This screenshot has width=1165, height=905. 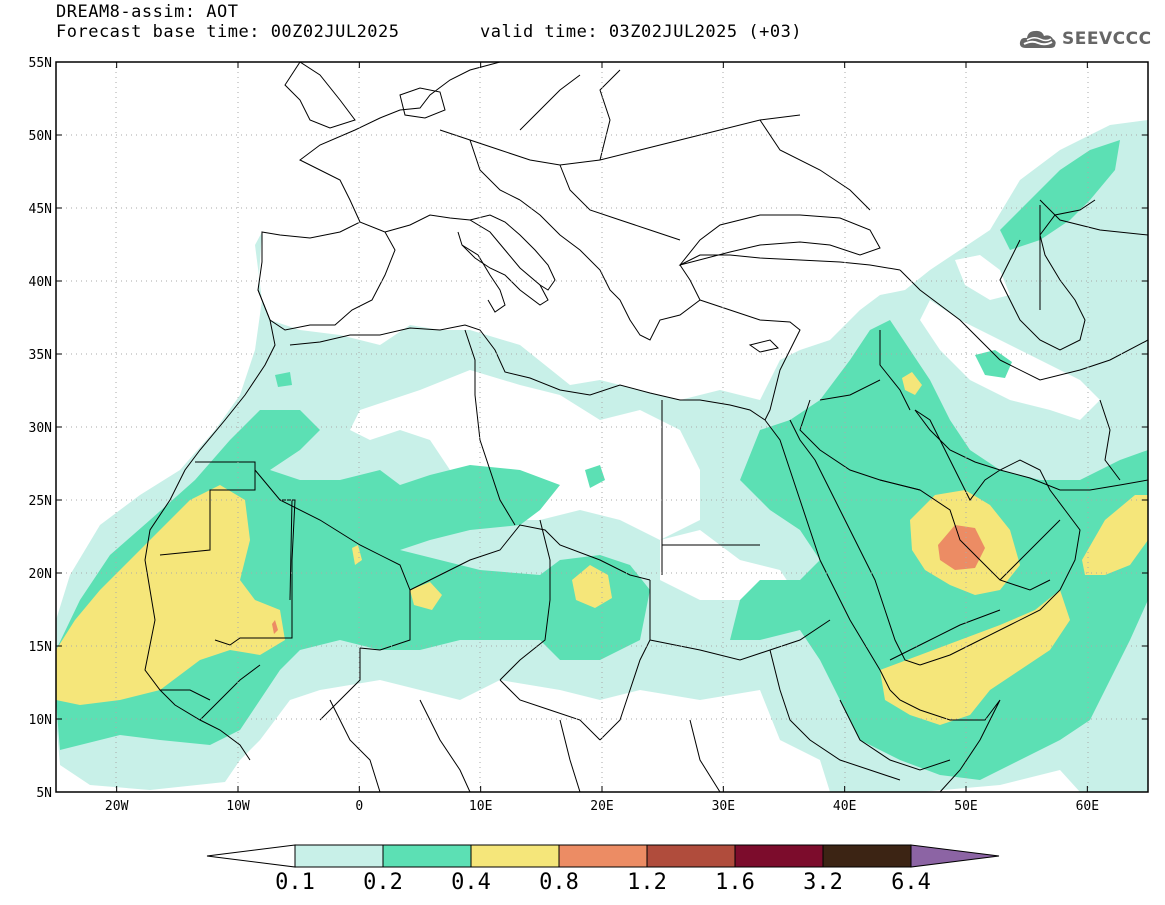 What do you see at coordinates (723, 806) in the screenshot?
I see `longitude-label: 30E` at bounding box center [723, 806].